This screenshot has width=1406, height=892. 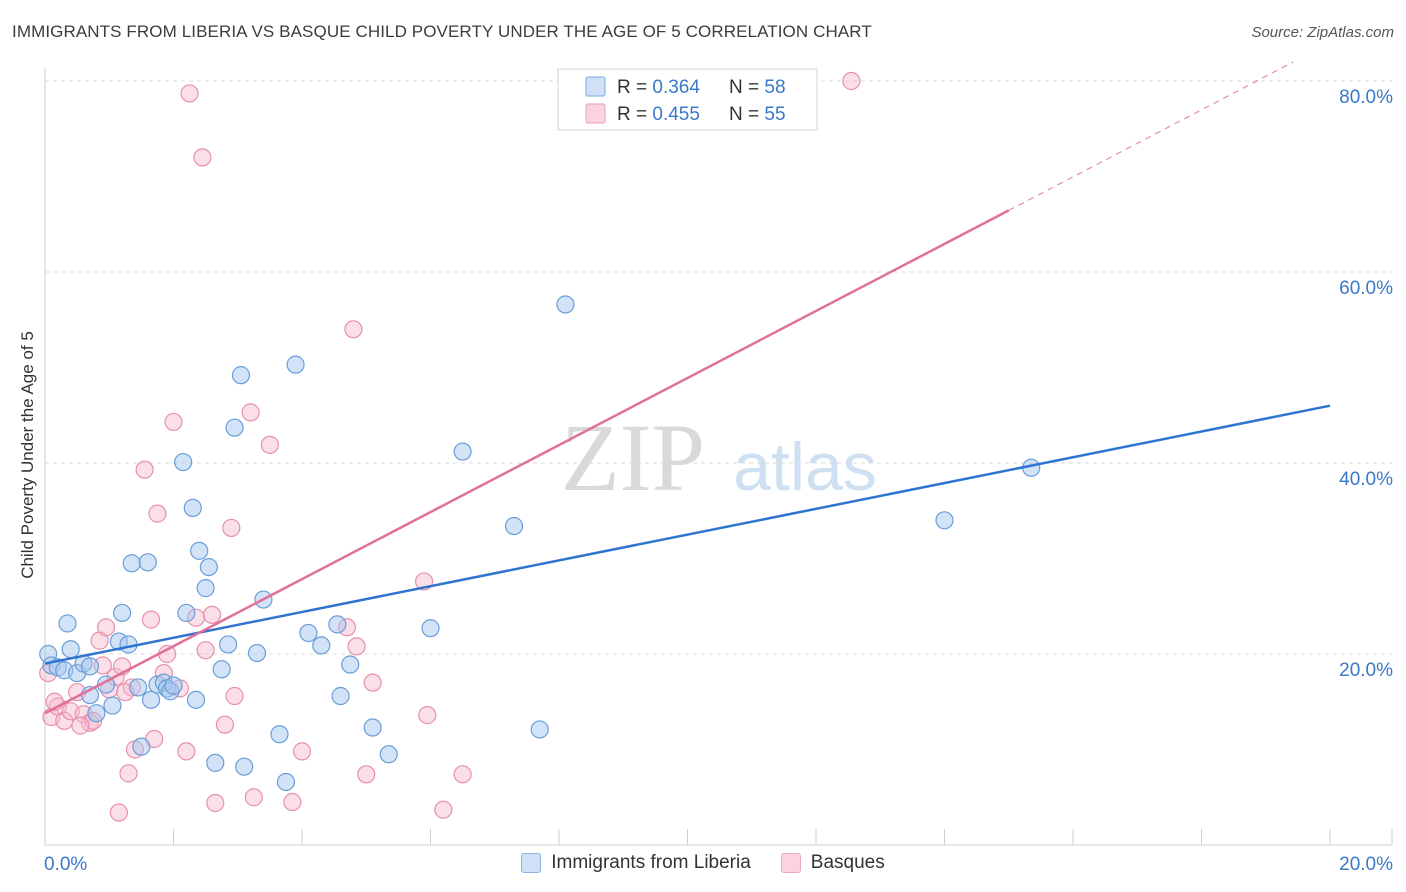 I want to click on y-tick-label: 80.0%, so click(x=1366, y=97).